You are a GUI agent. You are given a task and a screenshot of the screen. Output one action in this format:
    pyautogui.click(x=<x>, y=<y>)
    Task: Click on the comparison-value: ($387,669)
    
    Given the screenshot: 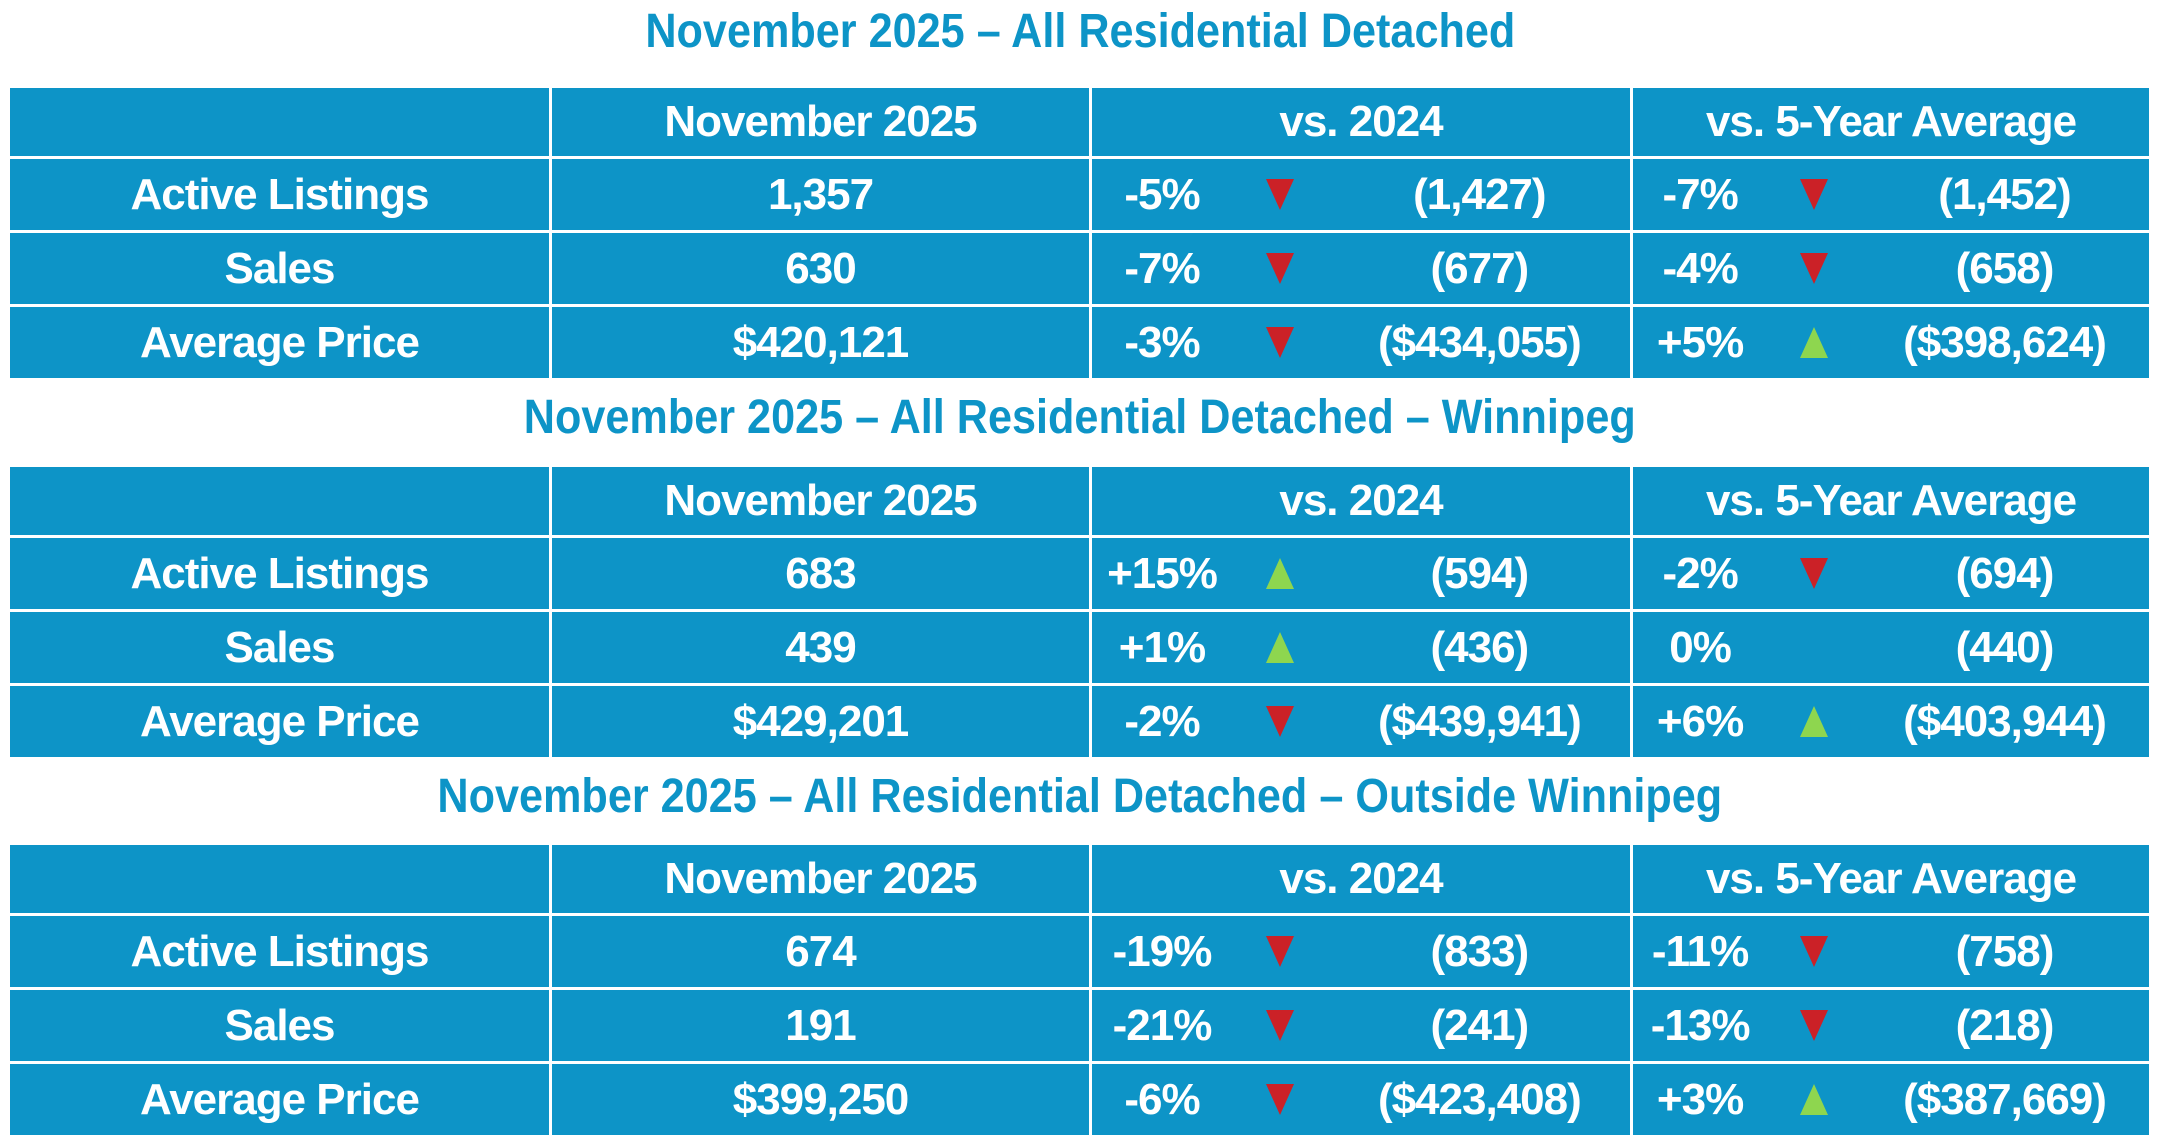 What is the action you would take?
    pyautogui.click(x=2005, y=1099)
    